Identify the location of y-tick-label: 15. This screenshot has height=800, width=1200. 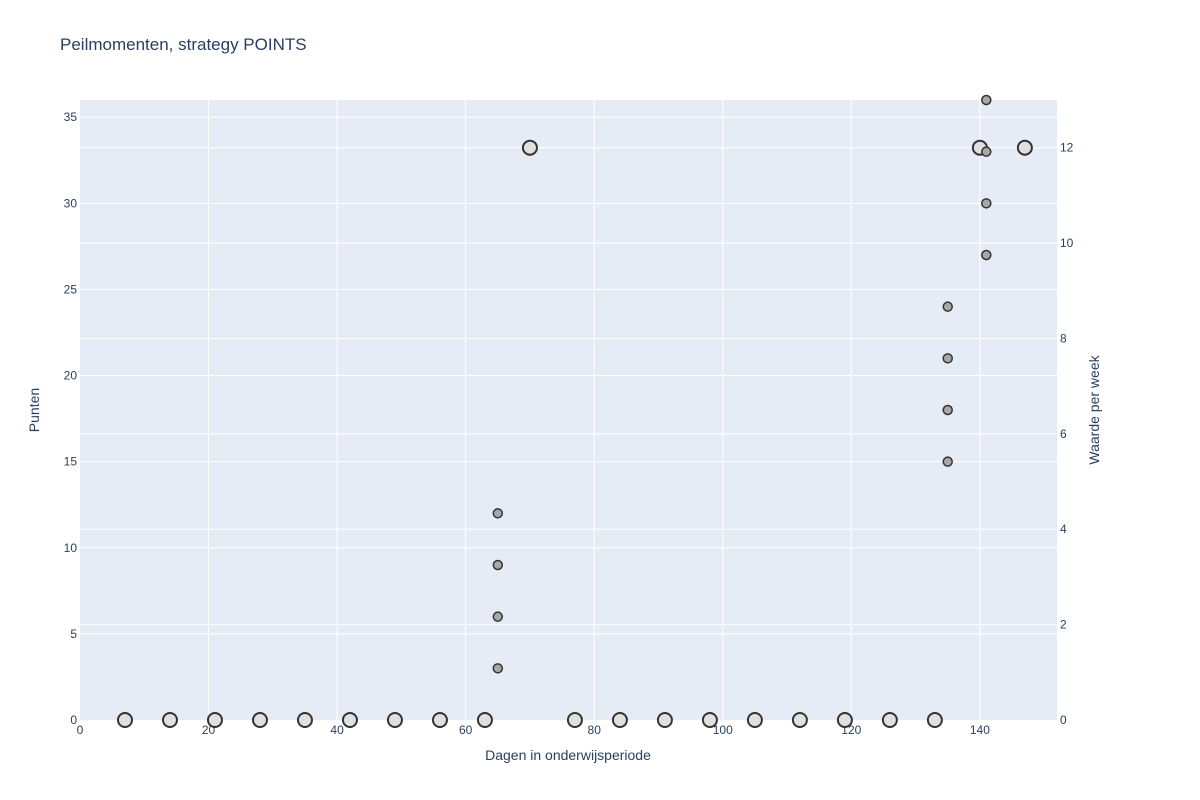
(71, 462).